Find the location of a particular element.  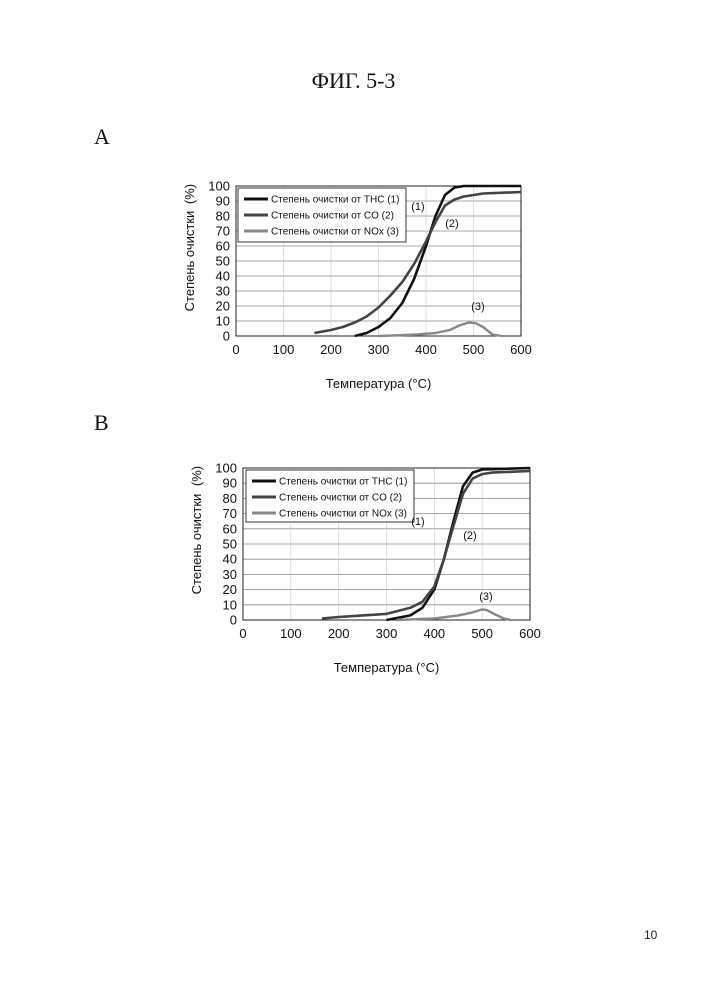

figure-title: ФИГ. 5-3 is located at coordinates (353, 81).